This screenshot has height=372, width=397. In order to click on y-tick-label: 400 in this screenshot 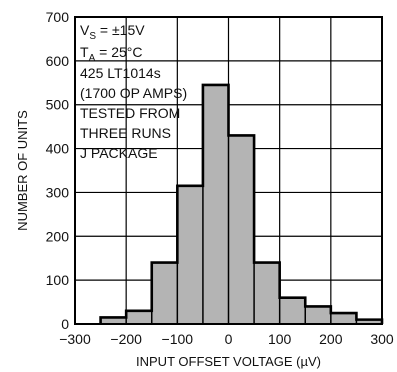, I will do `click(58, 149)`.